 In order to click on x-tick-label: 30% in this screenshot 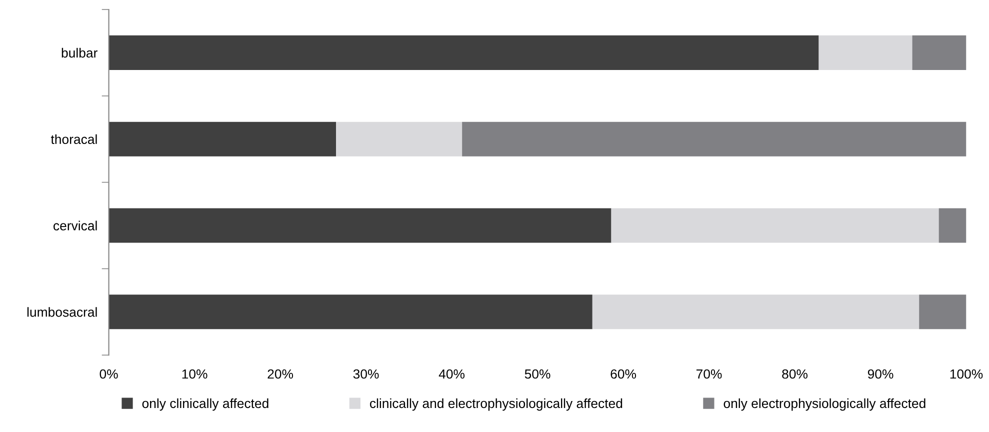, I will do `click(366, 374)`.